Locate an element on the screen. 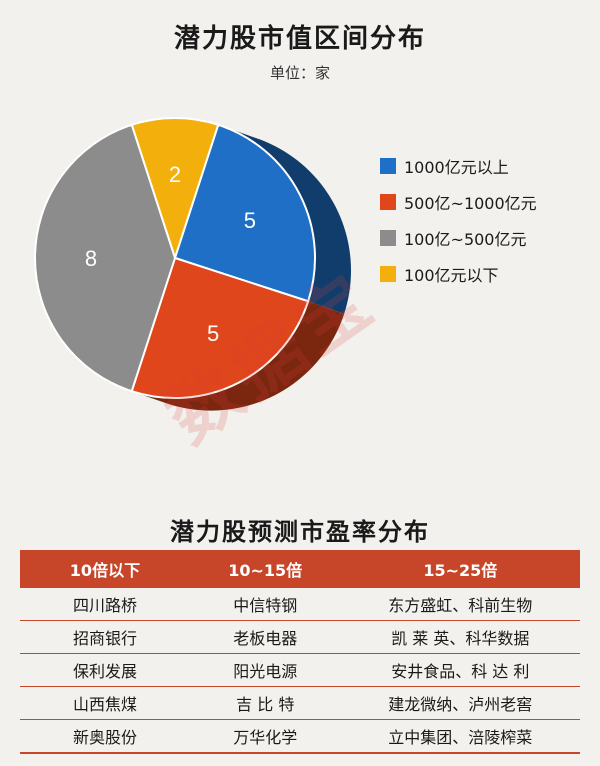 The height and width of the screenshot is (766, 600). legend: 1000亿元以上 500亿~1000亿元 100亿~500亿元 100亿元以下 is located at coordinates (458, 220).